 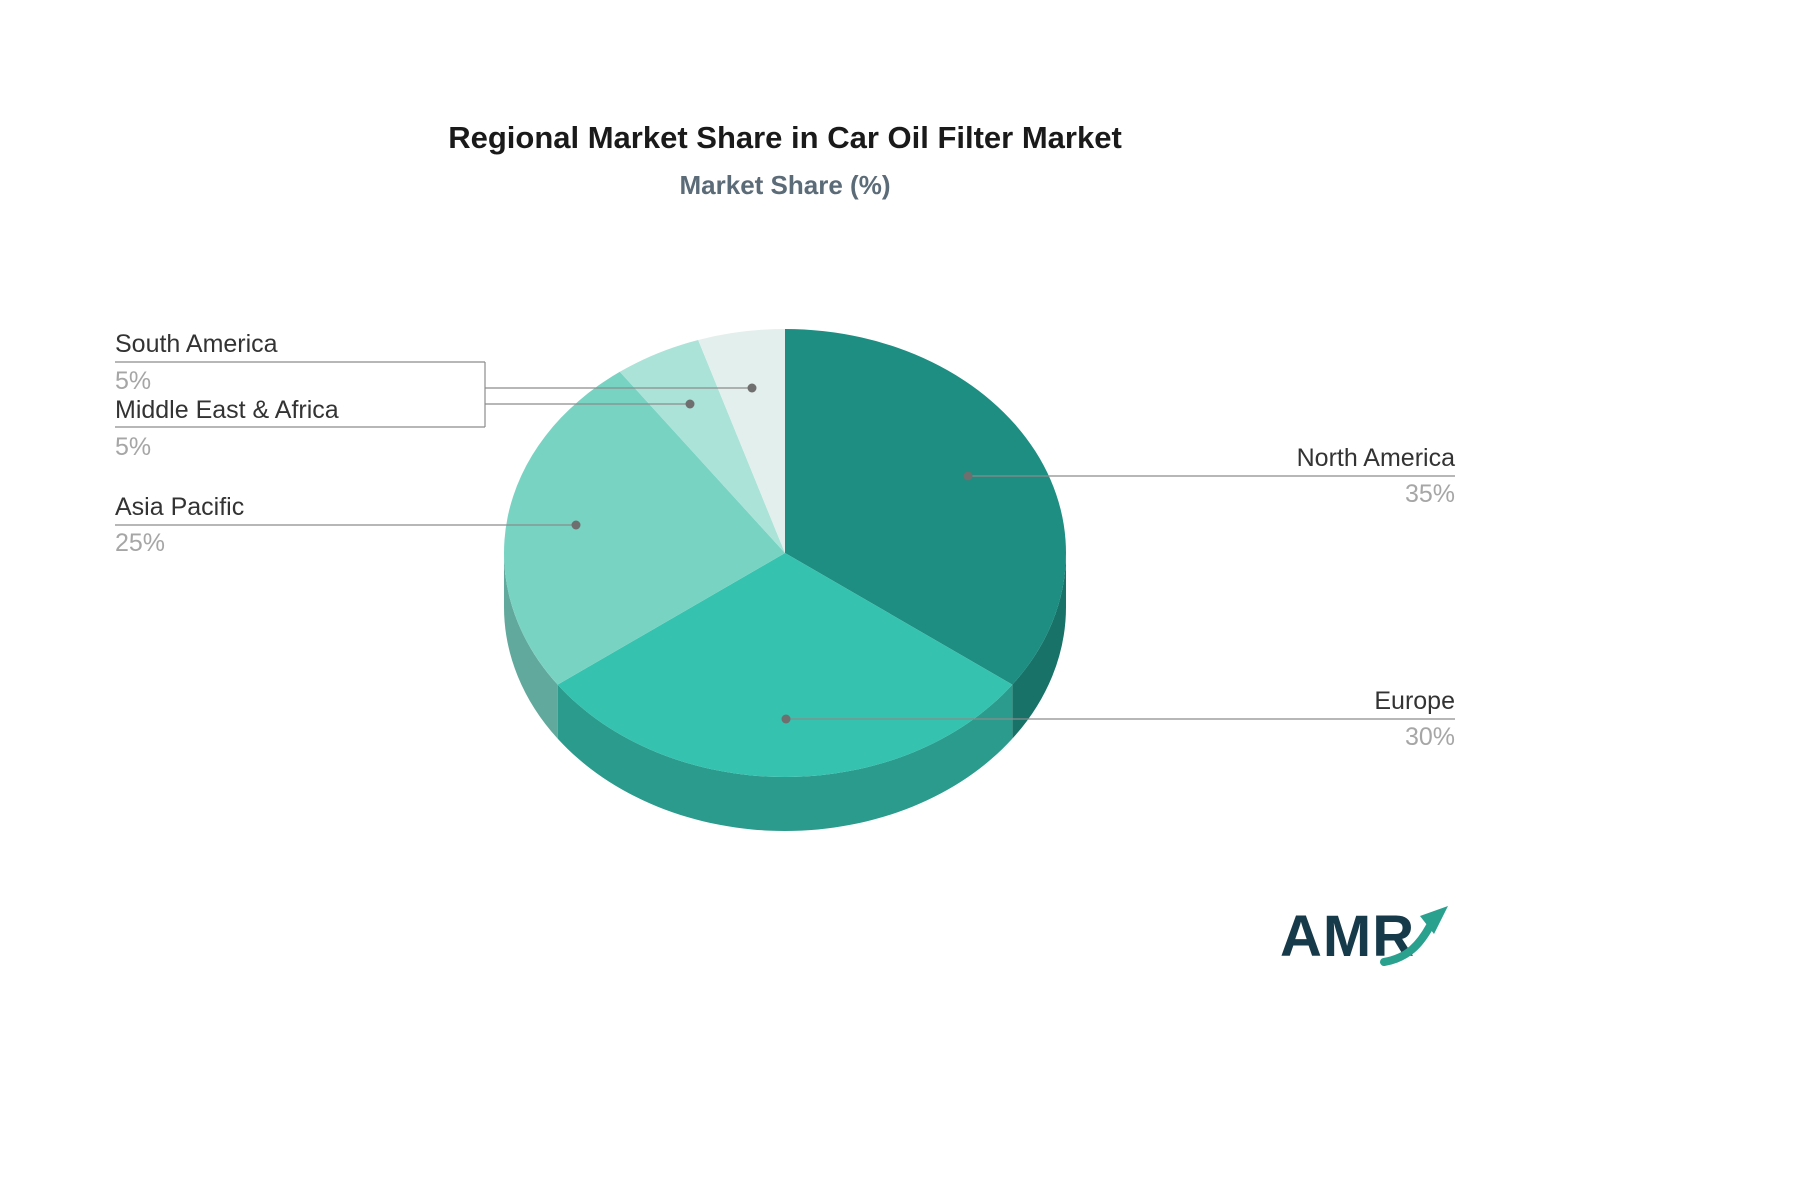 I want to click on amr-logo: AMR, so click(x=1364, y=936).